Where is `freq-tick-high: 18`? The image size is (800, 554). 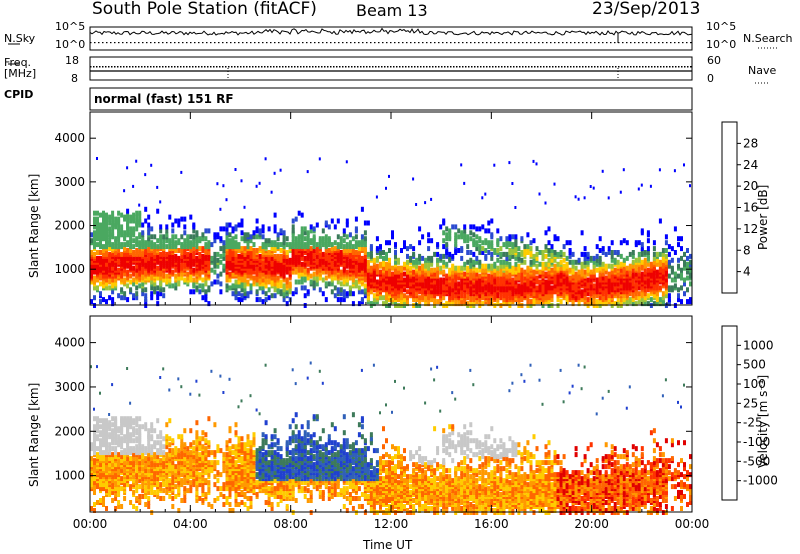
freq-tick-high: 18 is located at coordinates (72, 60).